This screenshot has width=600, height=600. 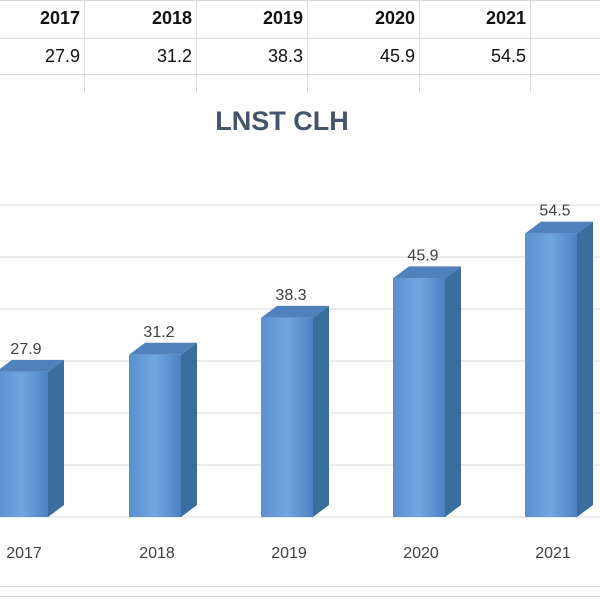 What do you see at coordinates (290, 295) in the screenshot?
I see `data-label: 38.3` at bounding box center [290, 295].